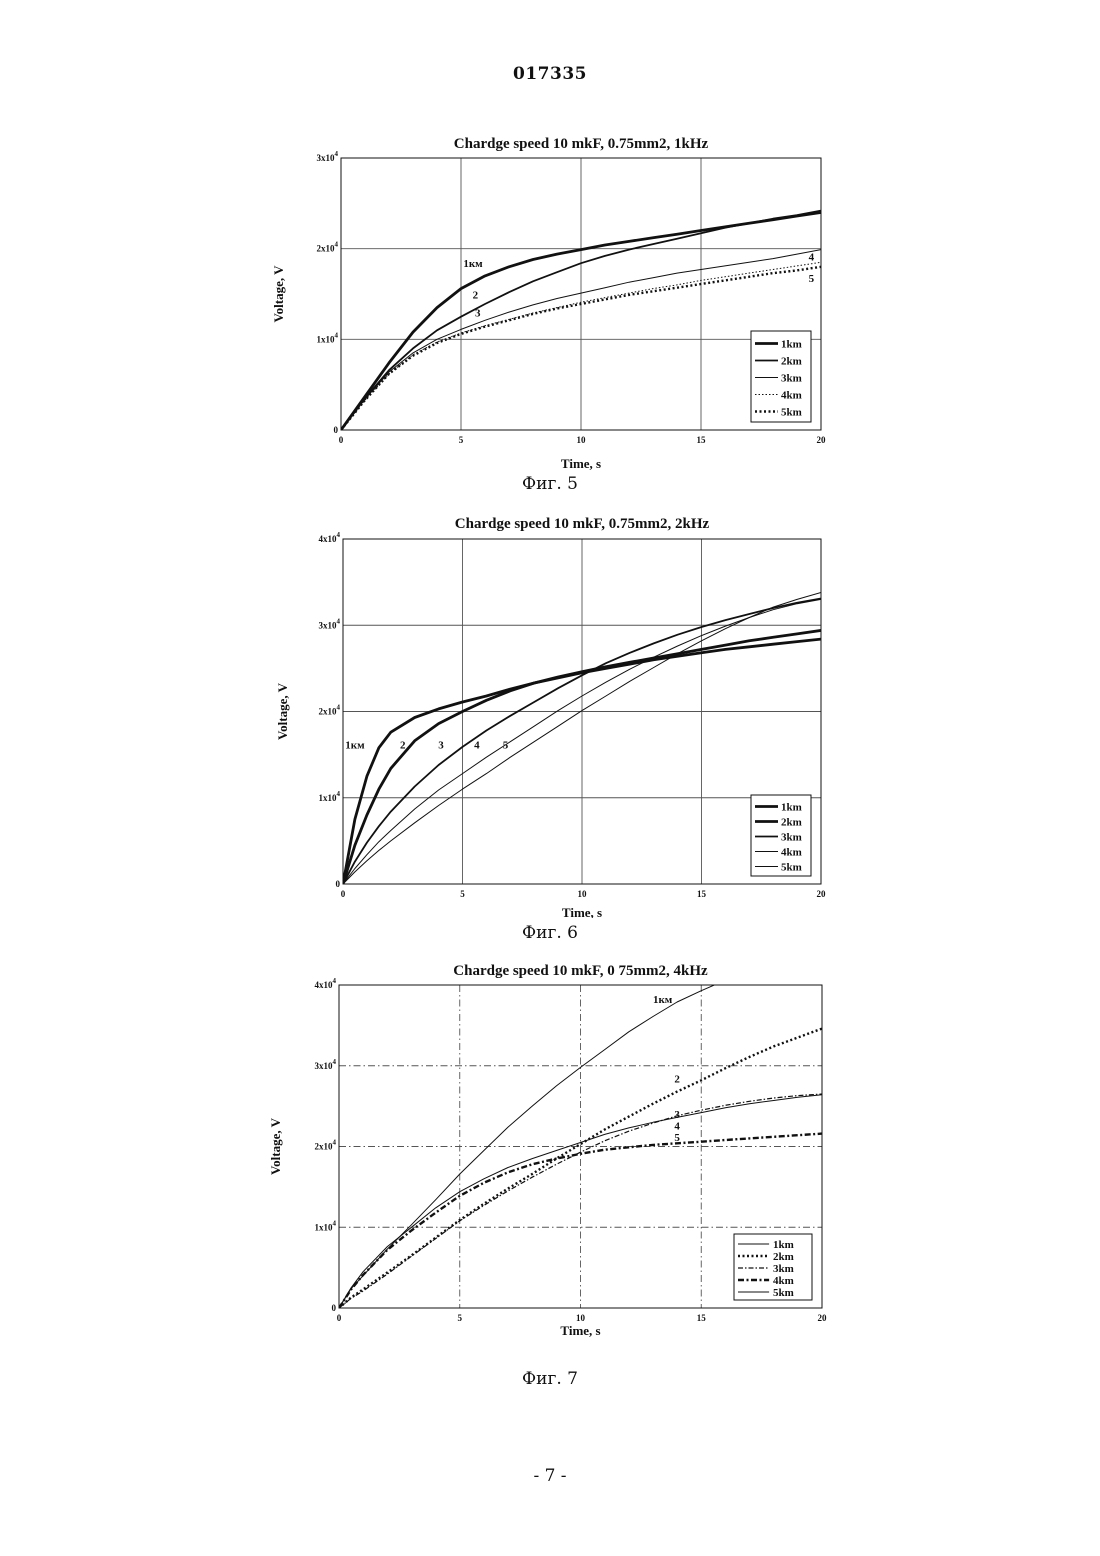 Image resolution: width=1100 pixels, height=1556 pixels. Describe the element at coordinates (581, 144) in the screenshot. I see `chart-title: Chardge speed 10 mkF, 0.75mm2, 1kHz` at that location.